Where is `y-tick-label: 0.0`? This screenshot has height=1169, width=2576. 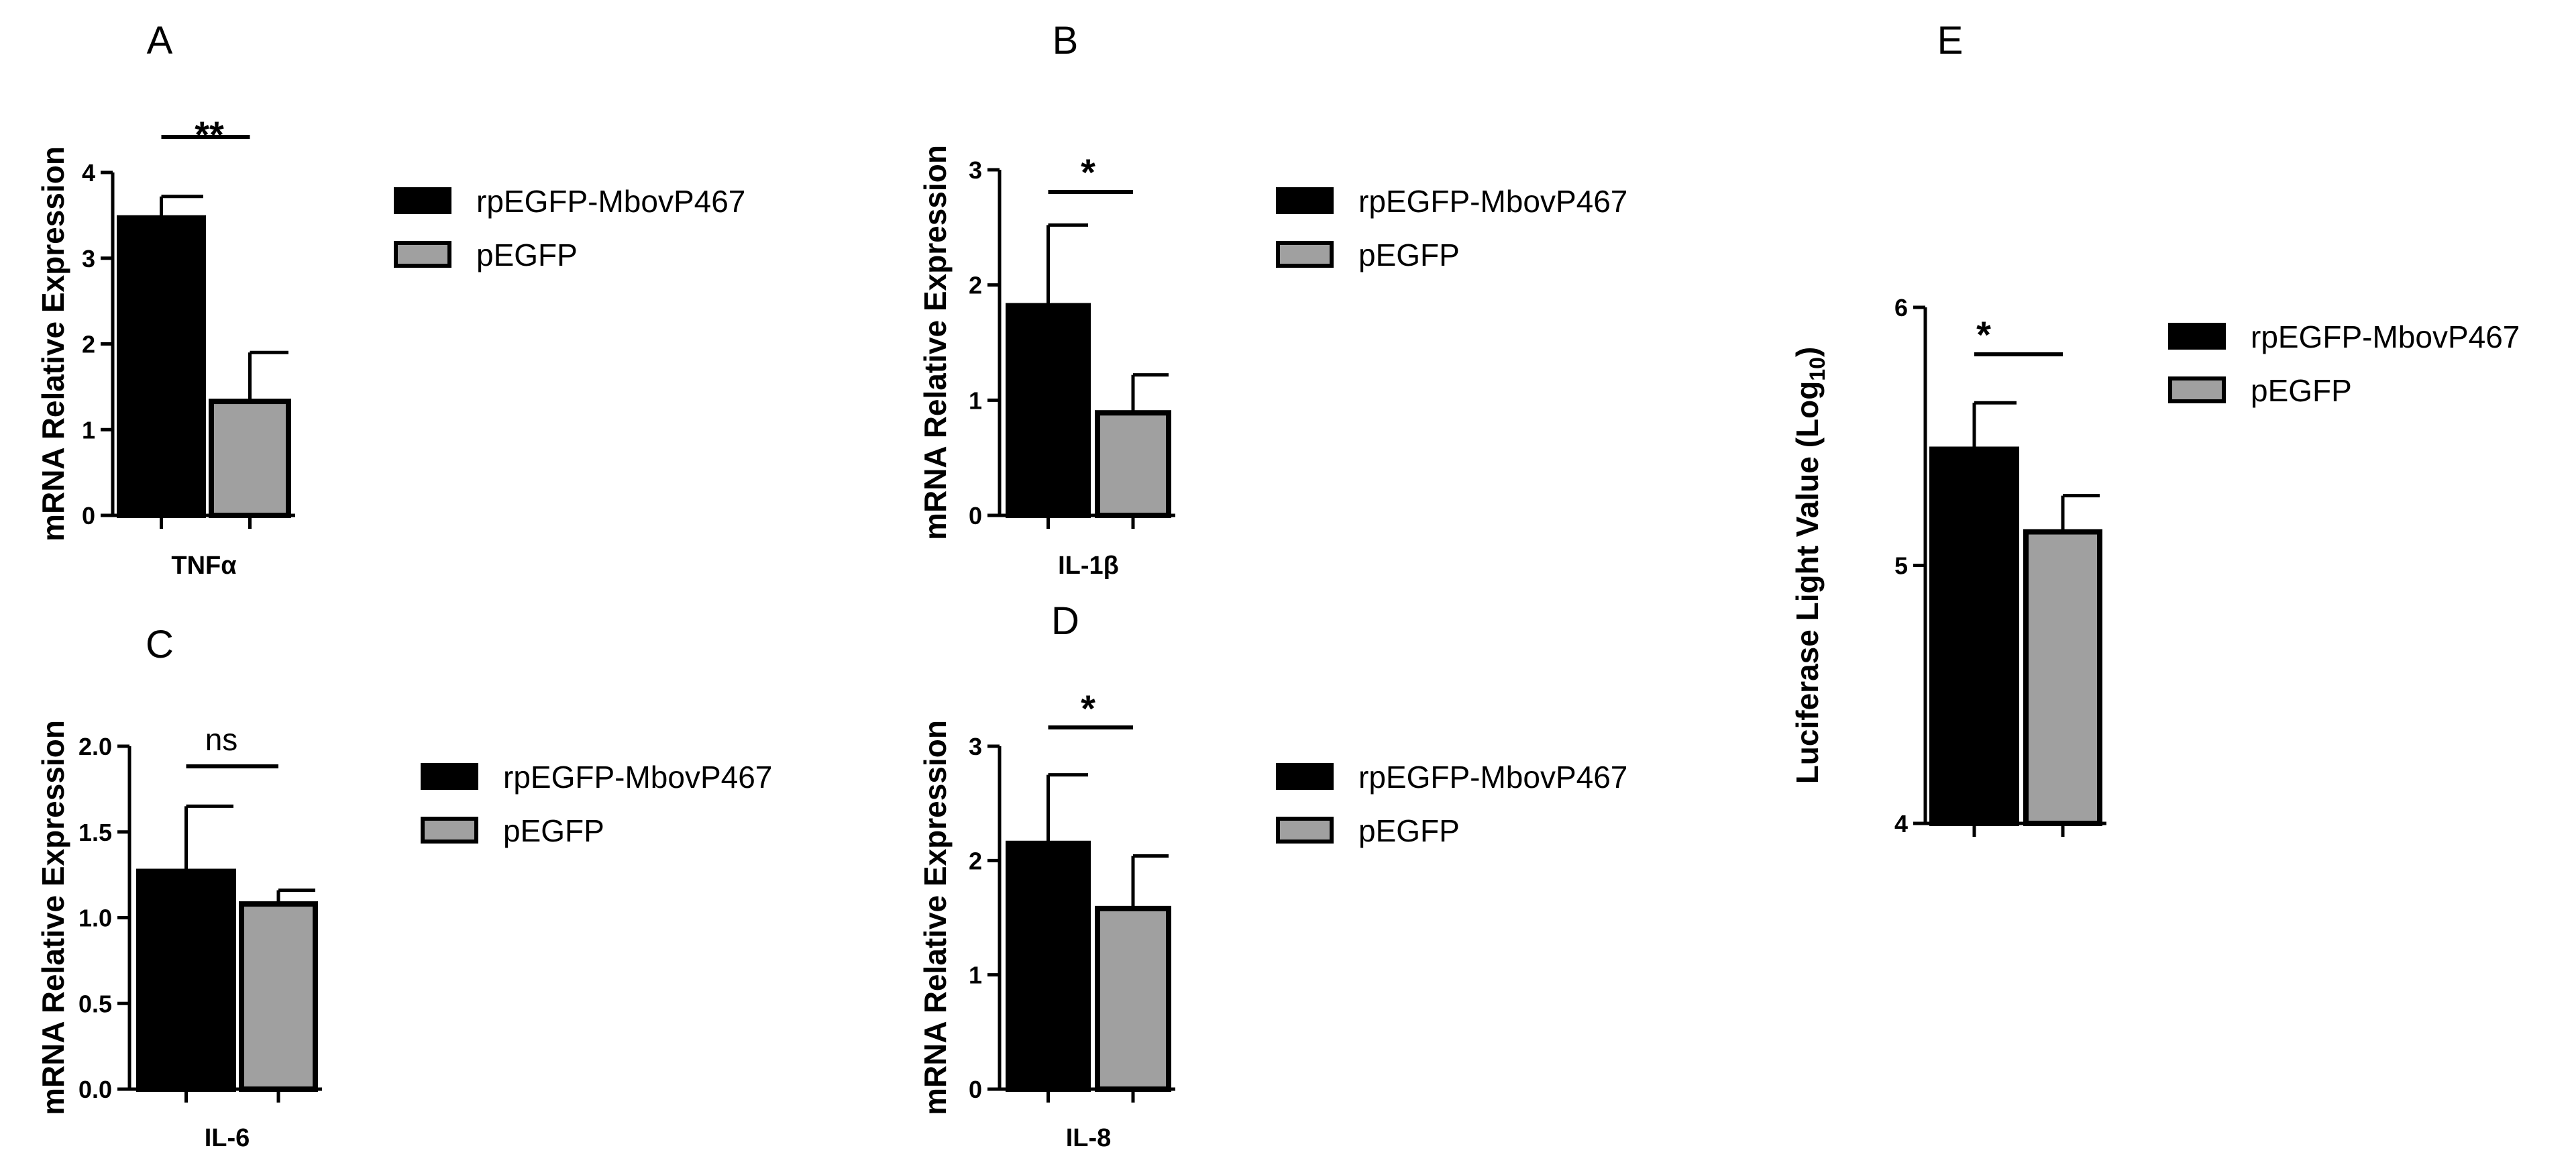
y-tick-label: 0.0 is located at coordinates (95, 1089).